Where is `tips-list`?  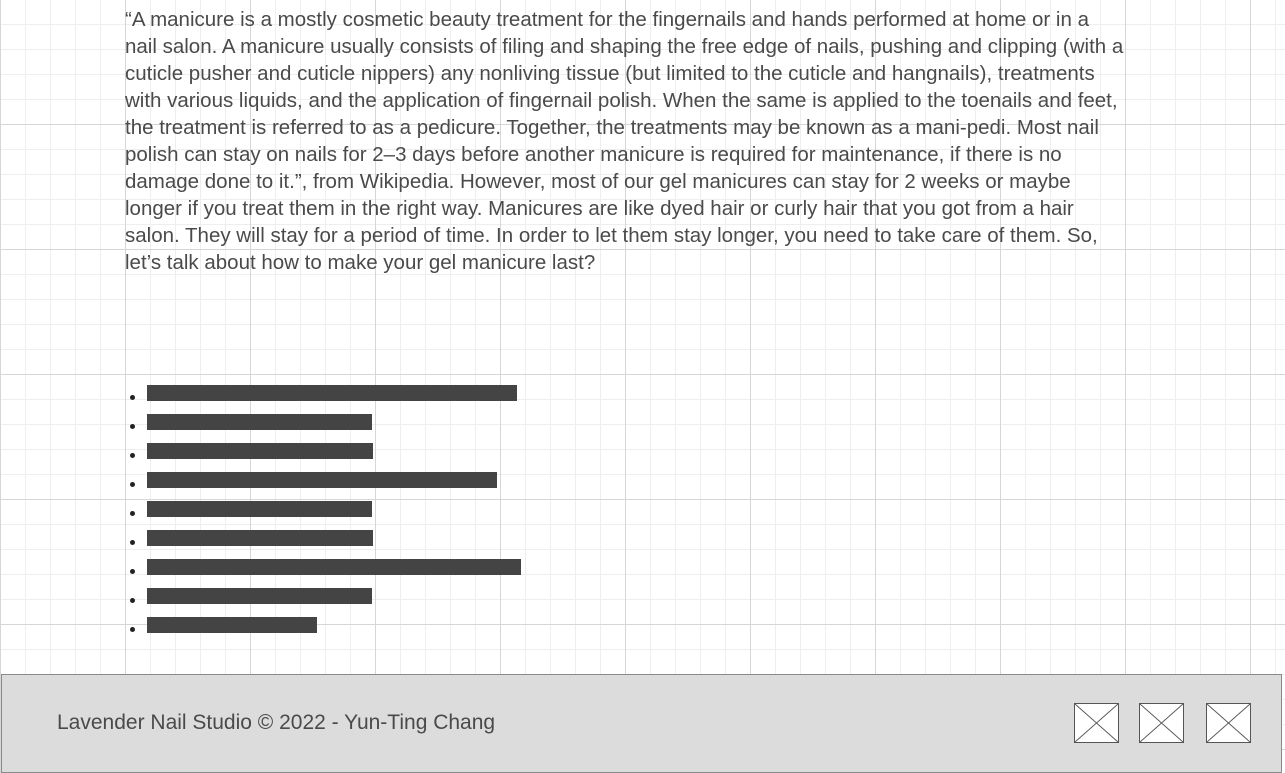 tips-list is located at coordinates (323, 511).